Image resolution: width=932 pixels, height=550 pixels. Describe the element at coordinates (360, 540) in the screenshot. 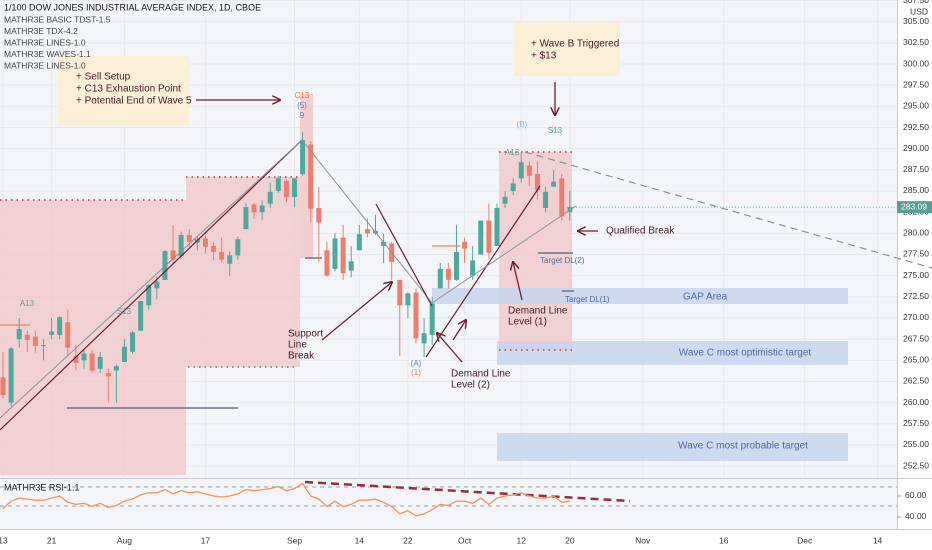

I see `x-tick-label: 14` at that location.